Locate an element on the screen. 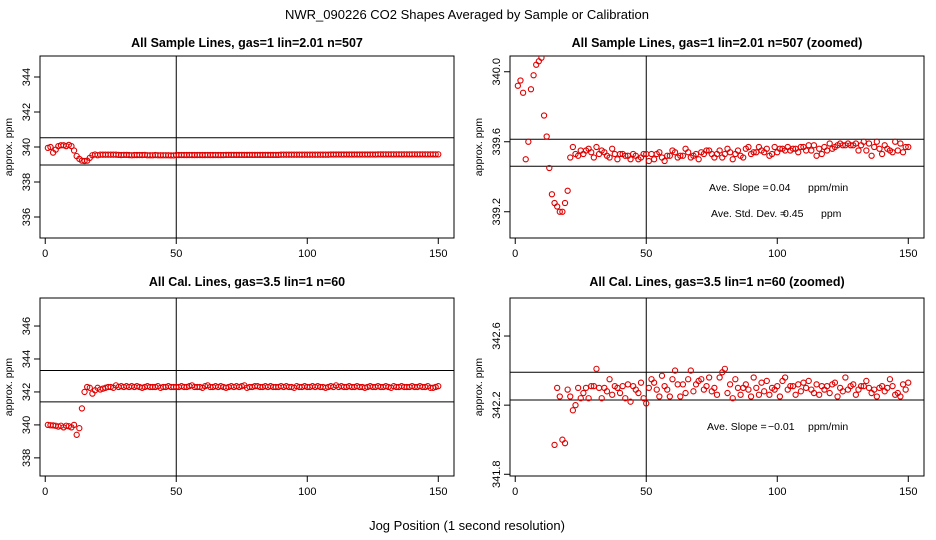  annotation-value: 0.45 is located at coordinates (793, 214).